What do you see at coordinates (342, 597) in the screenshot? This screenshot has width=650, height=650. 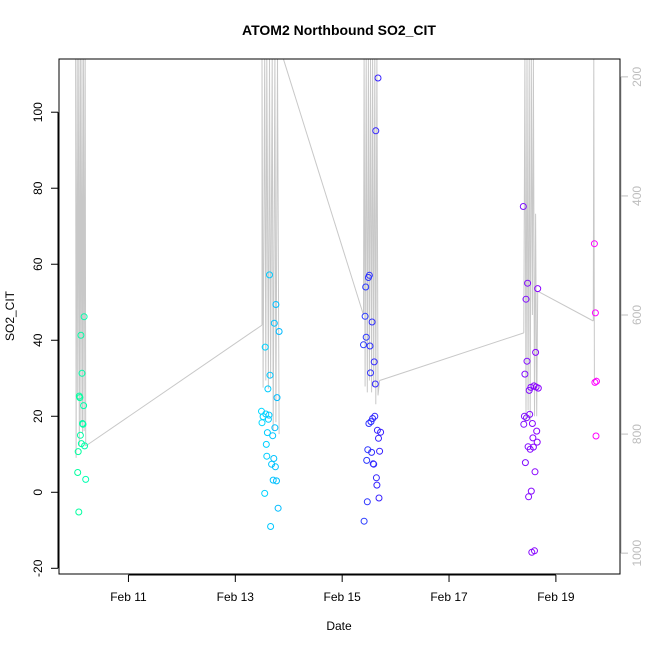 I see `x-tick-label-2: Feb 15` at bounding box center [342, 597].